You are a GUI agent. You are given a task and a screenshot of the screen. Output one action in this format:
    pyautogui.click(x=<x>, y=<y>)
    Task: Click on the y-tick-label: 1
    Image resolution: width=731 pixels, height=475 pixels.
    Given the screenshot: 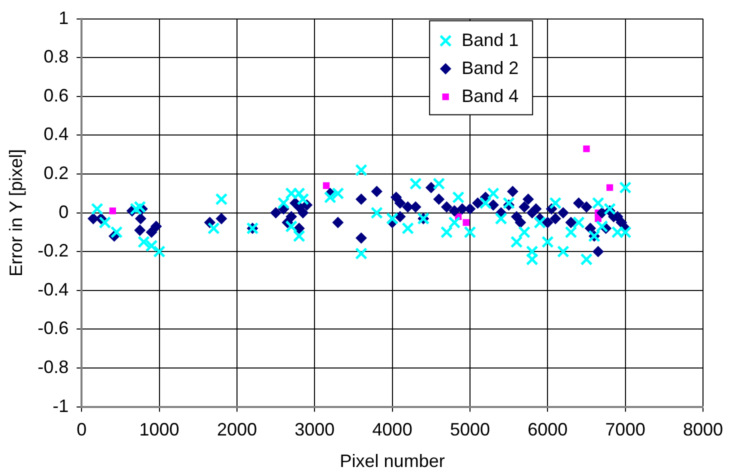 What is the action you would take?
    pyautogui.click(x=63, y=18)
    